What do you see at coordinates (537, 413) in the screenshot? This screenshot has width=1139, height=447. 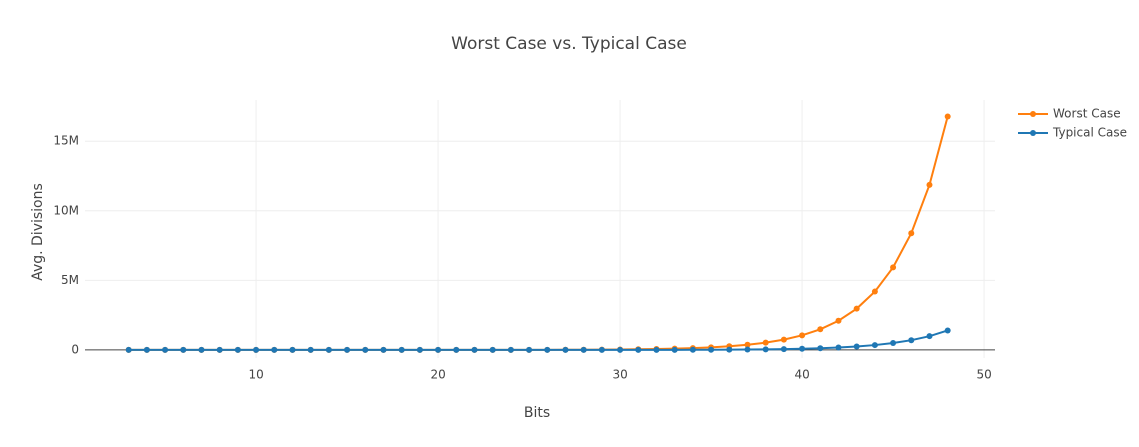 I see `x-axis-title: Bits` at bounding box center [537, 413].